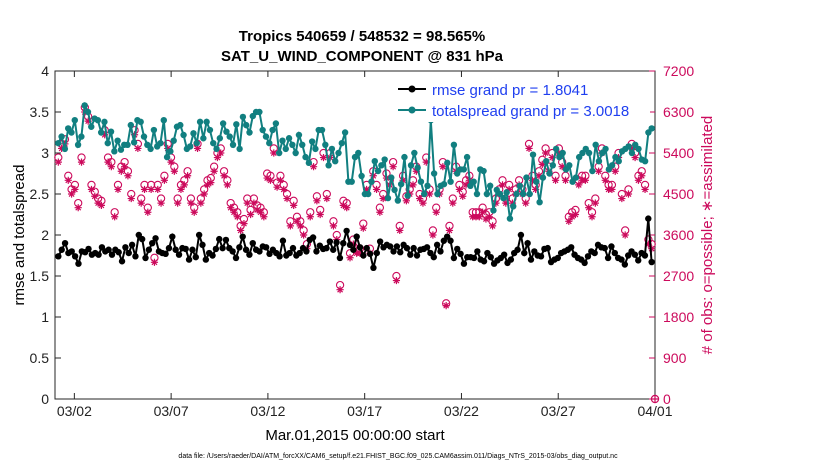 Image resolution: width=830 pixels, height=470 pixels. I want to click on y-right-tick-label: 5400, so click(678, 153).